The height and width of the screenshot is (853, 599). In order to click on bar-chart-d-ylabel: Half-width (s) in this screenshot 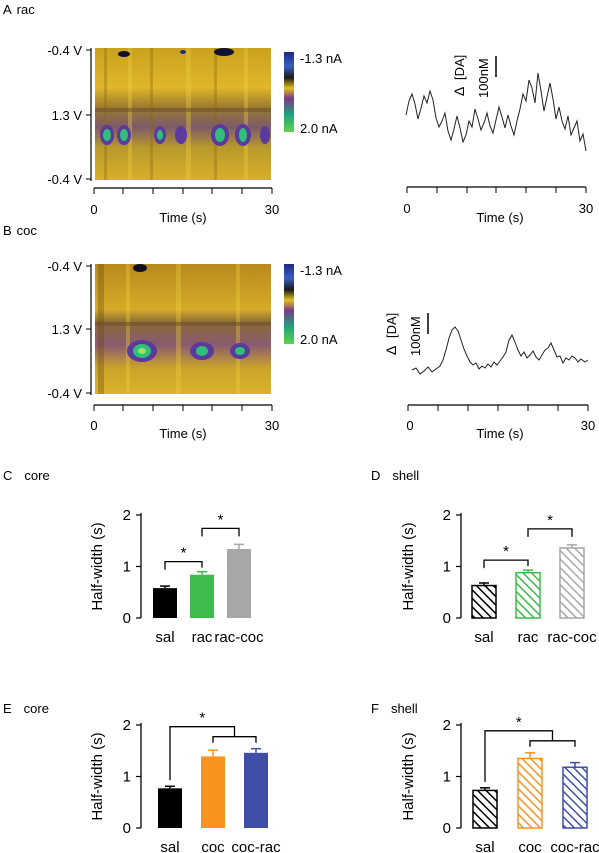, I will do `click(408, 566)`.